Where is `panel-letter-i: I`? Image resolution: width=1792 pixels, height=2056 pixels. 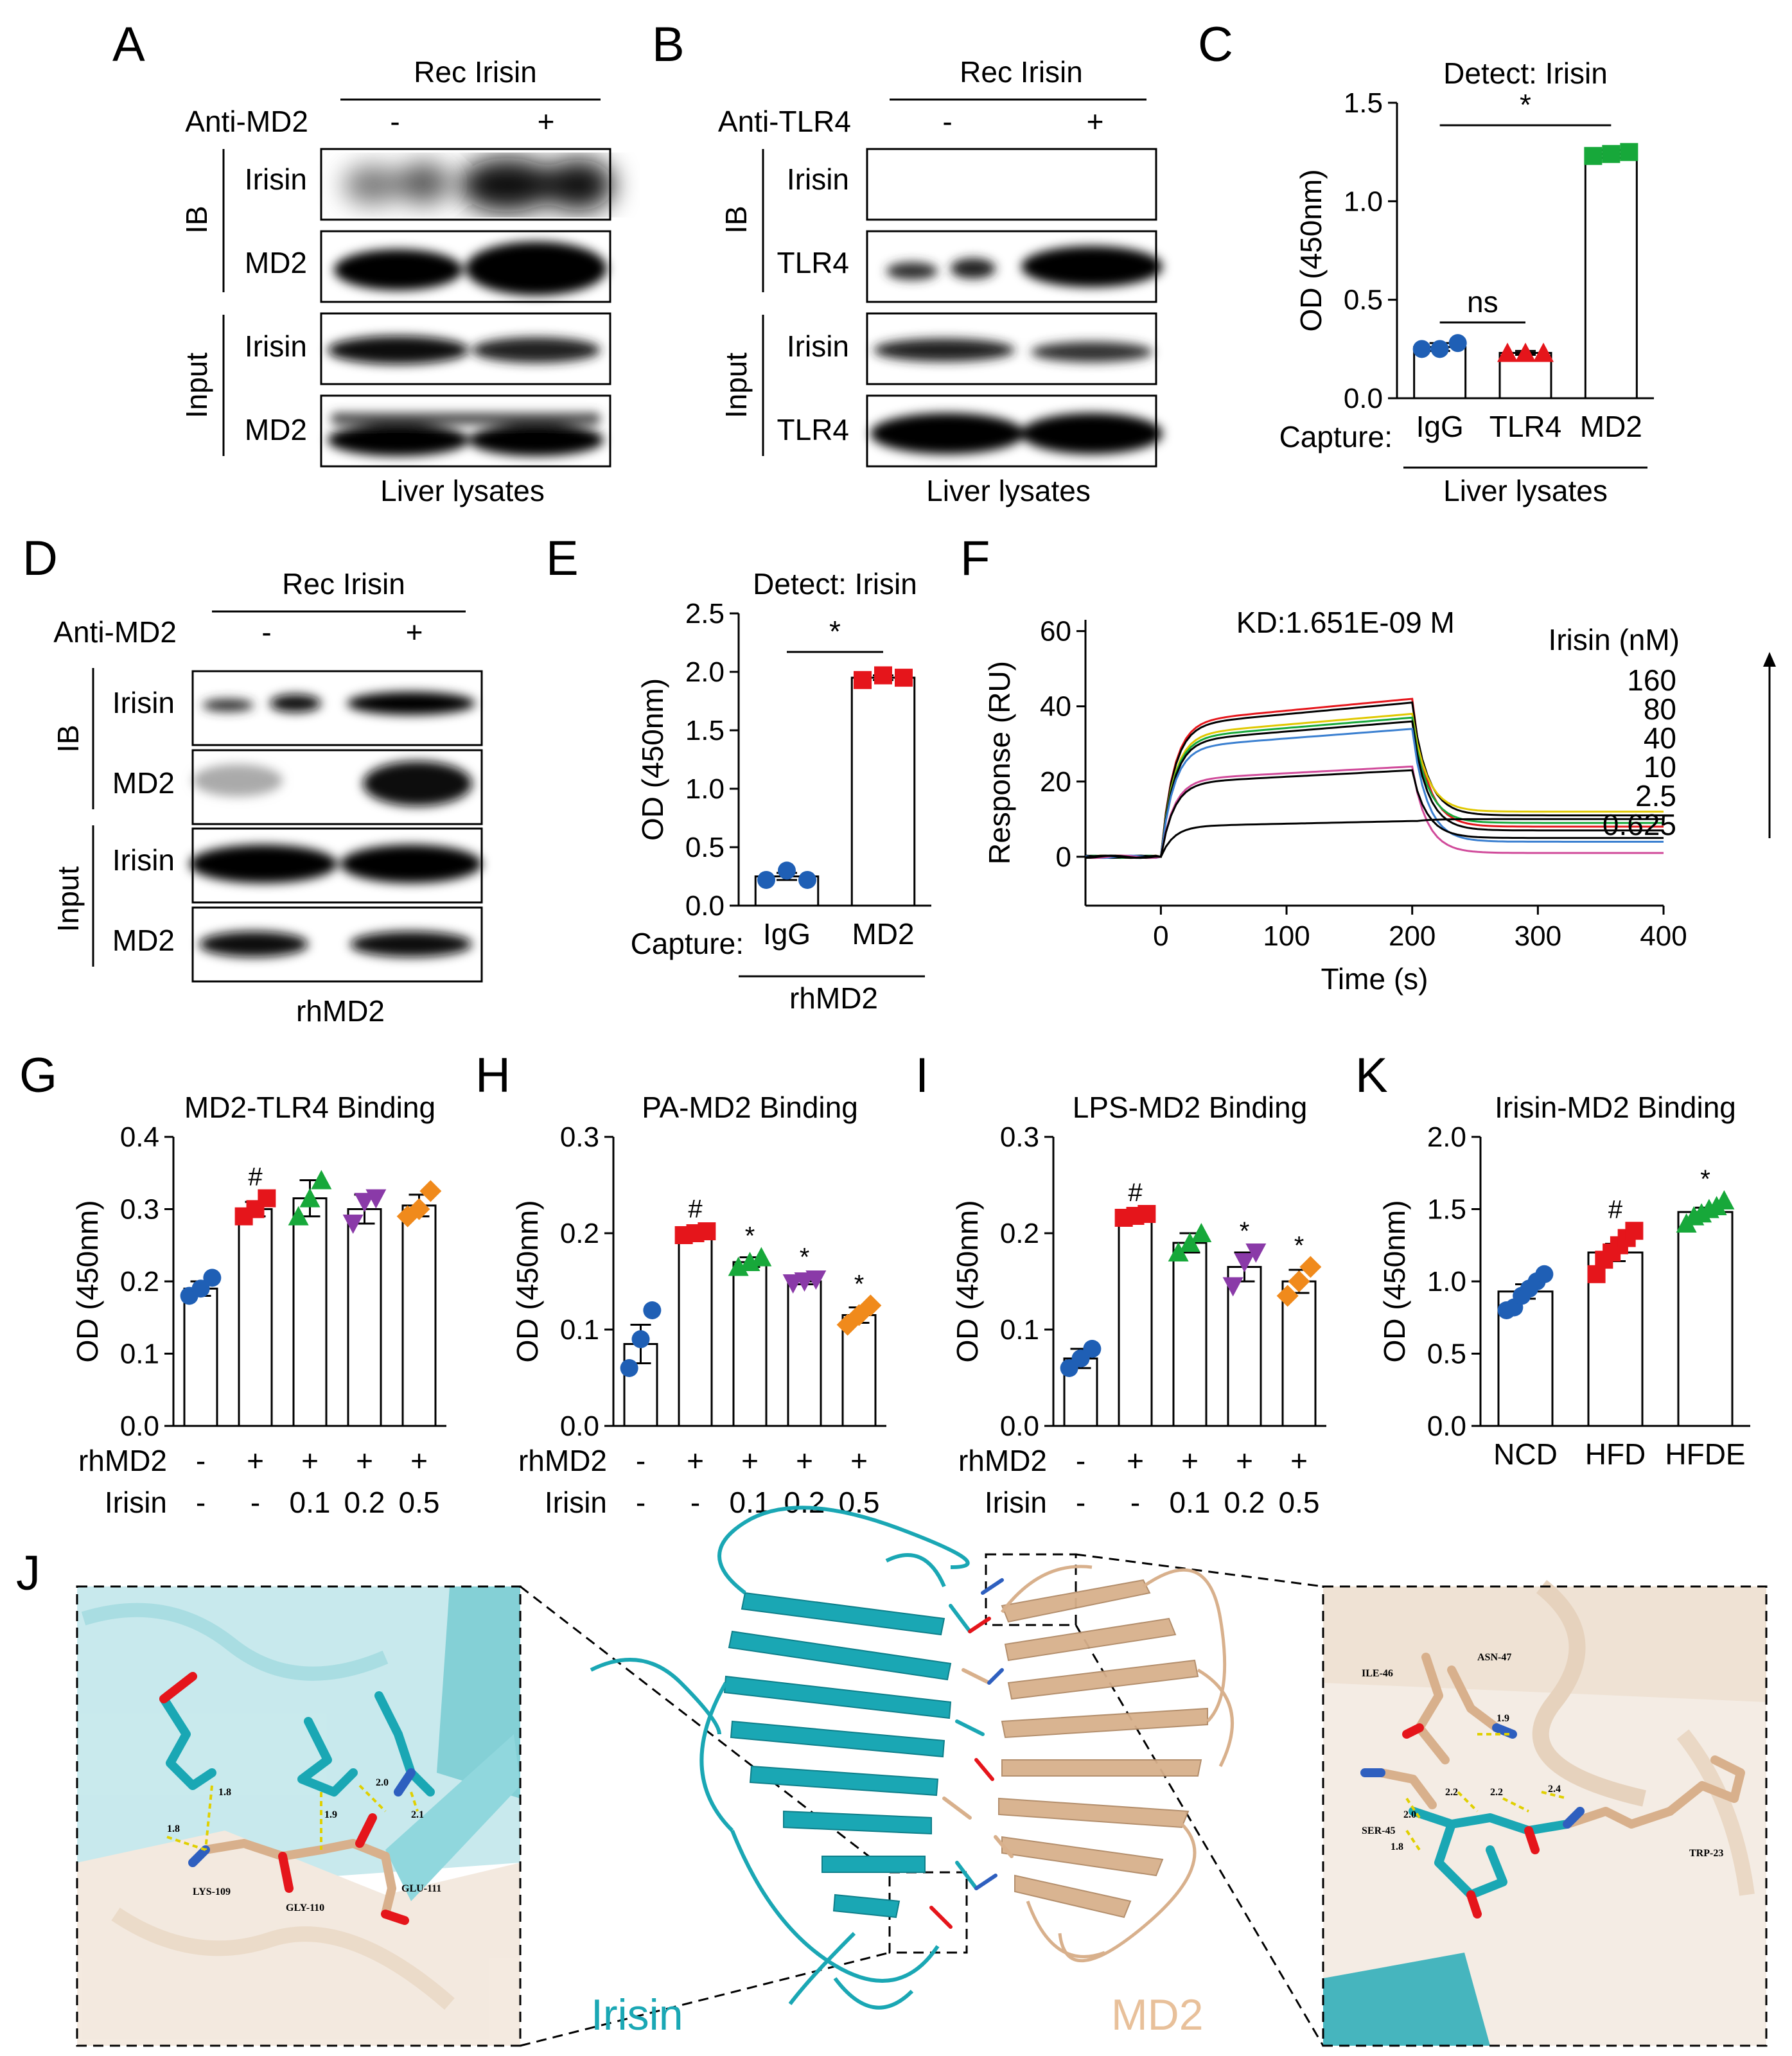
panel-letter-i: I is located at coordinates (922, 1075).